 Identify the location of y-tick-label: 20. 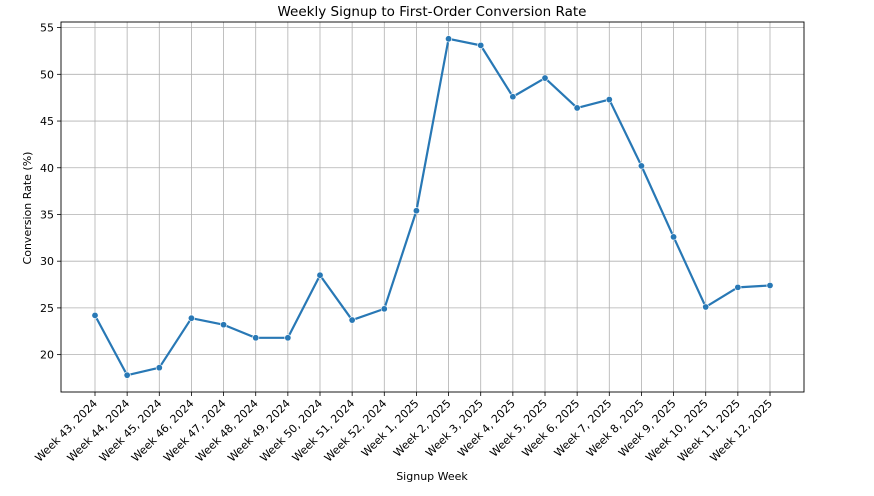
(47, 355).